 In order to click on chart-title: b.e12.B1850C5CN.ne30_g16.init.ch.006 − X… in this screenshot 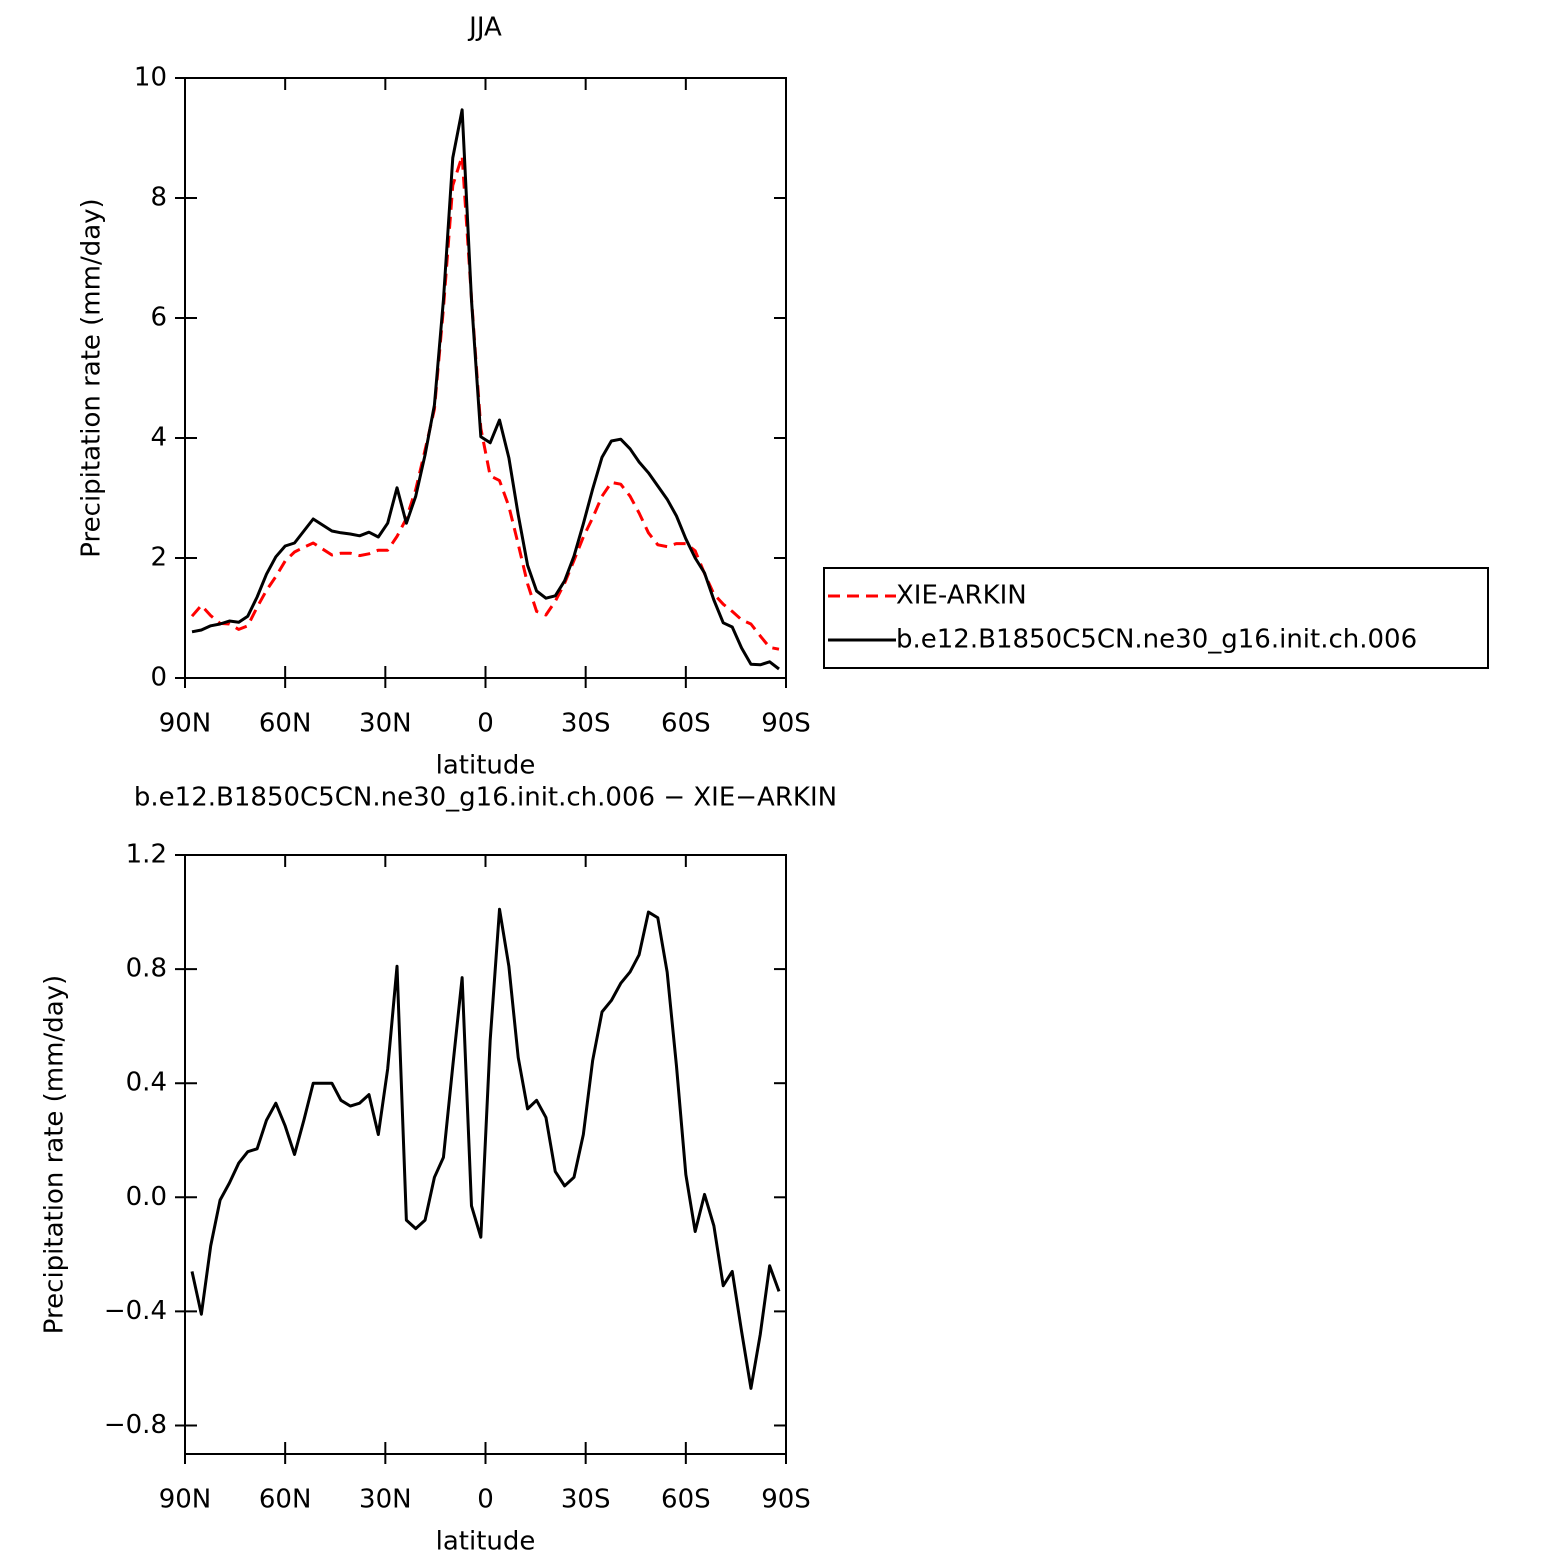, I will do `click(485, 798)`.